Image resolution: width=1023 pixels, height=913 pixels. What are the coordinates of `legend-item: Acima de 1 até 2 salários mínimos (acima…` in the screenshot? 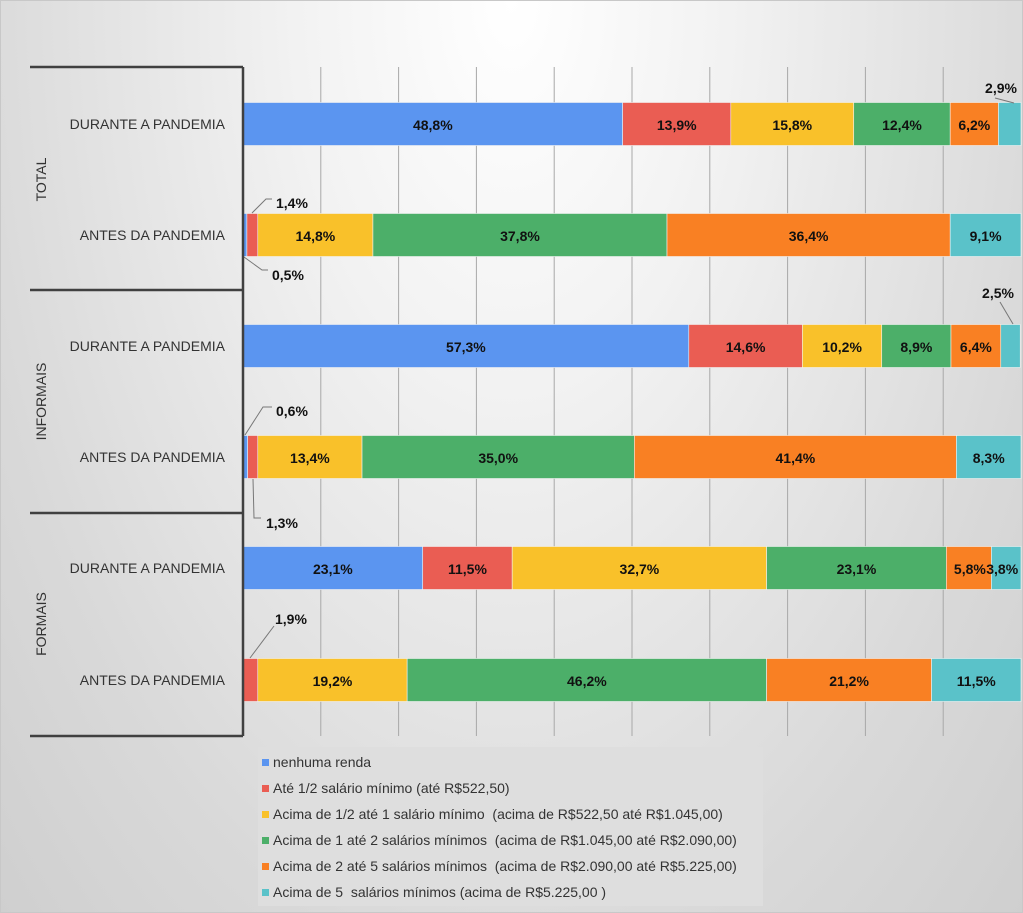 It's located at (510, 840).